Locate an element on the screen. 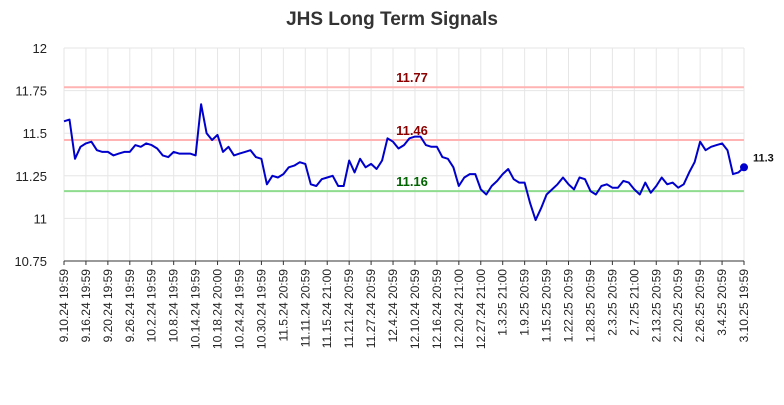 This screenshot has height=405, width=784. signal-line-label: 11.77 is located at coordinates (412, 77).